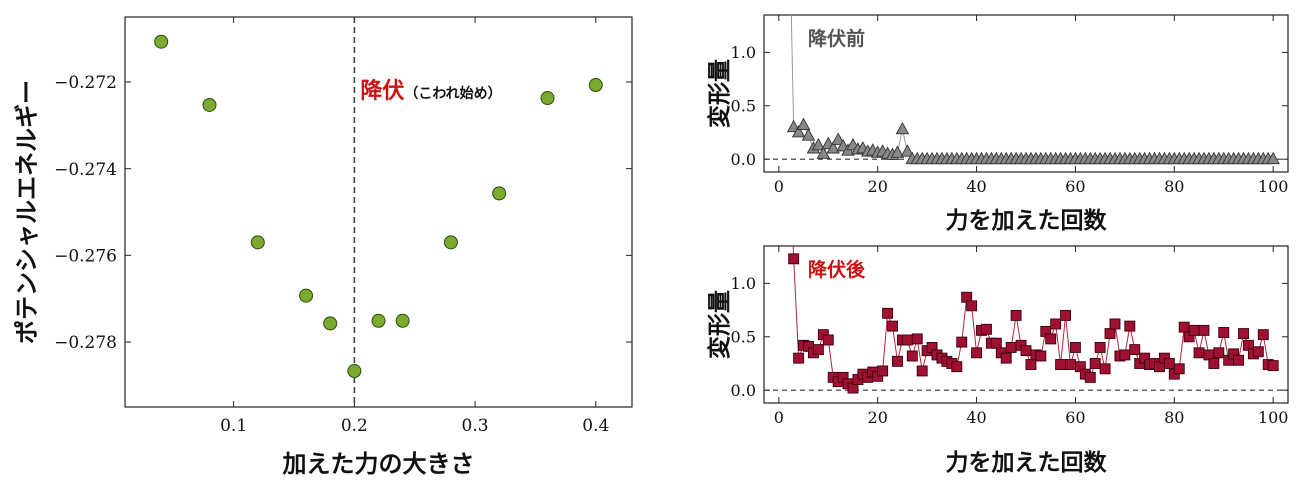  Describe the element at coordinates (85, 83) in the screenshot. I see `y-tick-label: −0.272` at that location.